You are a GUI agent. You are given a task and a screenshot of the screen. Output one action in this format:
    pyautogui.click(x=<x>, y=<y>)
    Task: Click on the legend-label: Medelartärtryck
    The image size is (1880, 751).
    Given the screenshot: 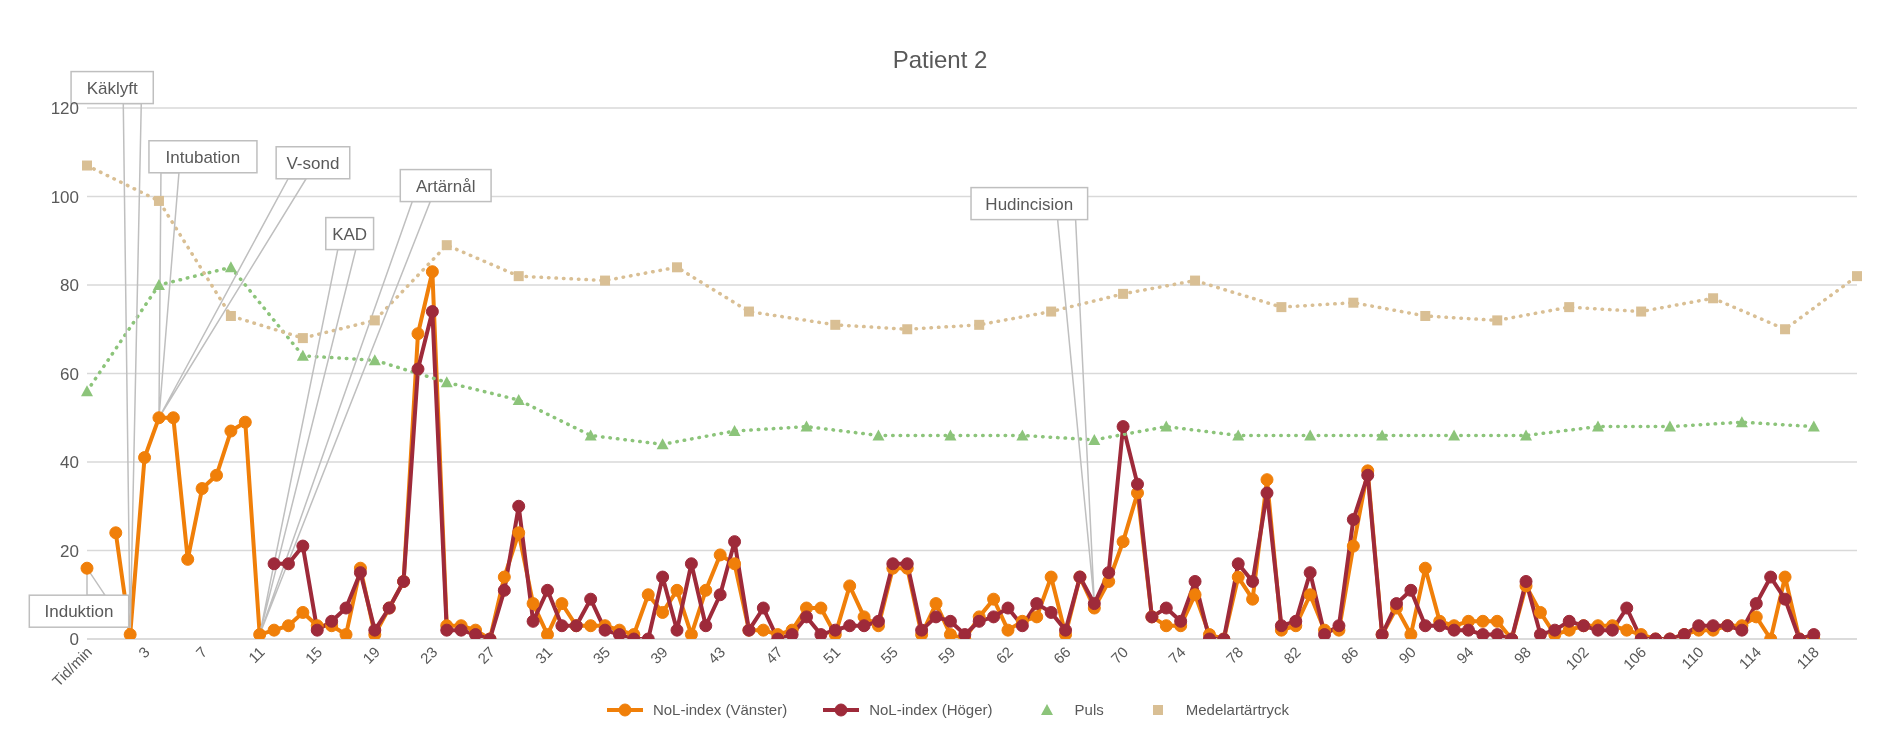 What is the action you would take?
    pyautogui.click(x=1237, y=709)
    